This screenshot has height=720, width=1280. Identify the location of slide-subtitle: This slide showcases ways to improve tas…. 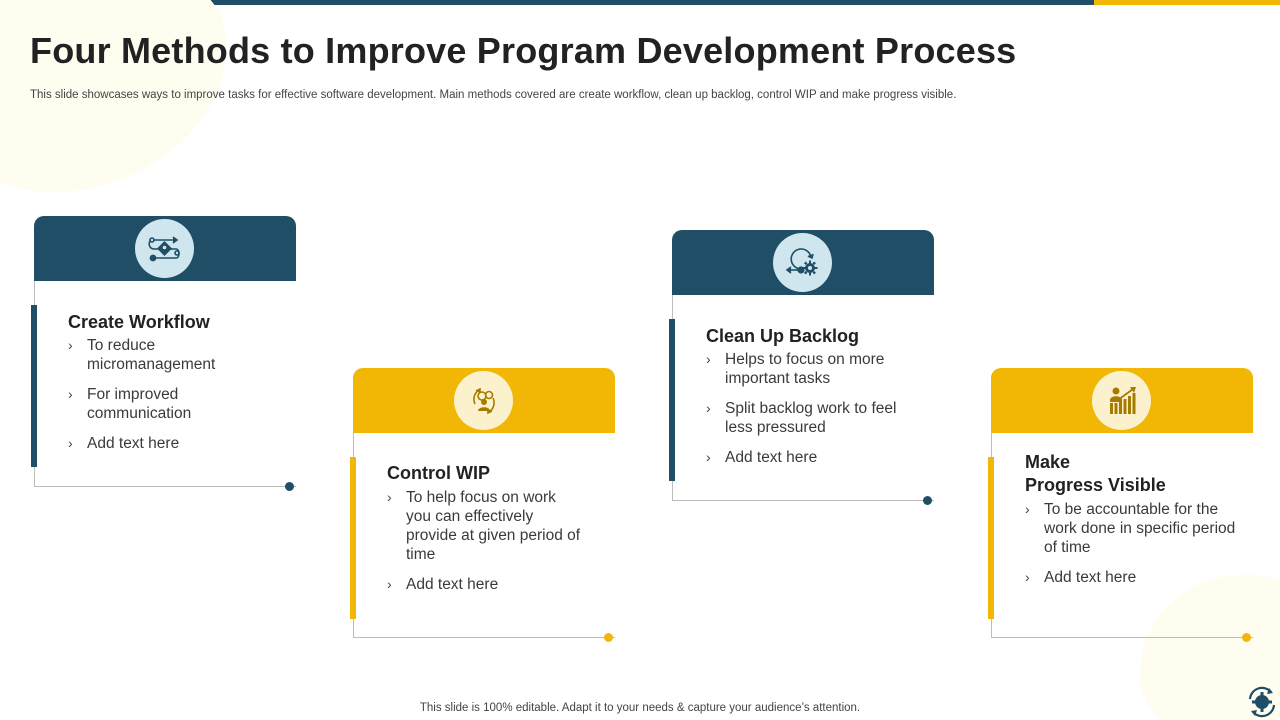
(493, 95).